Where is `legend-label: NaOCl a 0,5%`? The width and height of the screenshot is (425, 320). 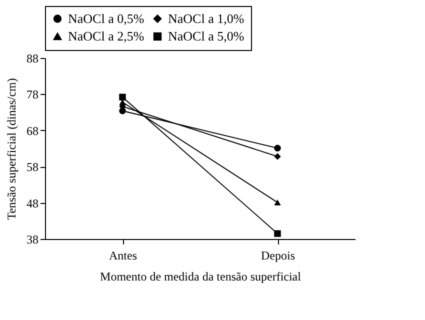
legend-label: NaOCl a 0,5% is located at coordinates (106, 18).